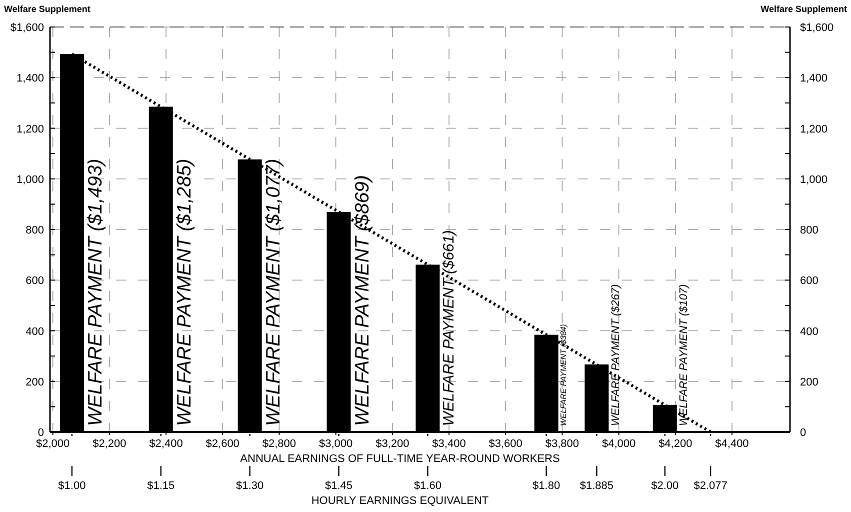 This screenshot has height=512, width=851. Describe the element at coordinates (166, 444) in the screenshot. I see `x-tick-label: $2,400` at that location.